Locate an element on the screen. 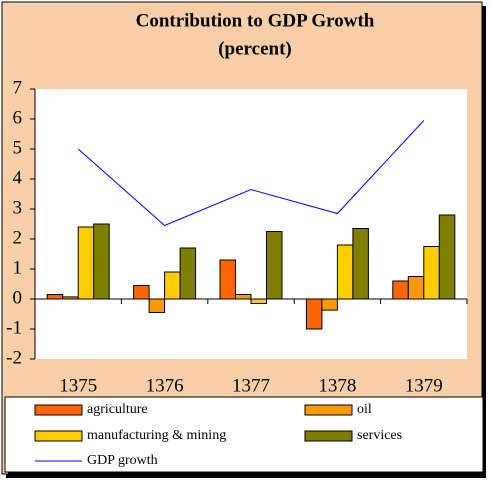  x-tick-label: 1377 is located at coordinates (251, 385).